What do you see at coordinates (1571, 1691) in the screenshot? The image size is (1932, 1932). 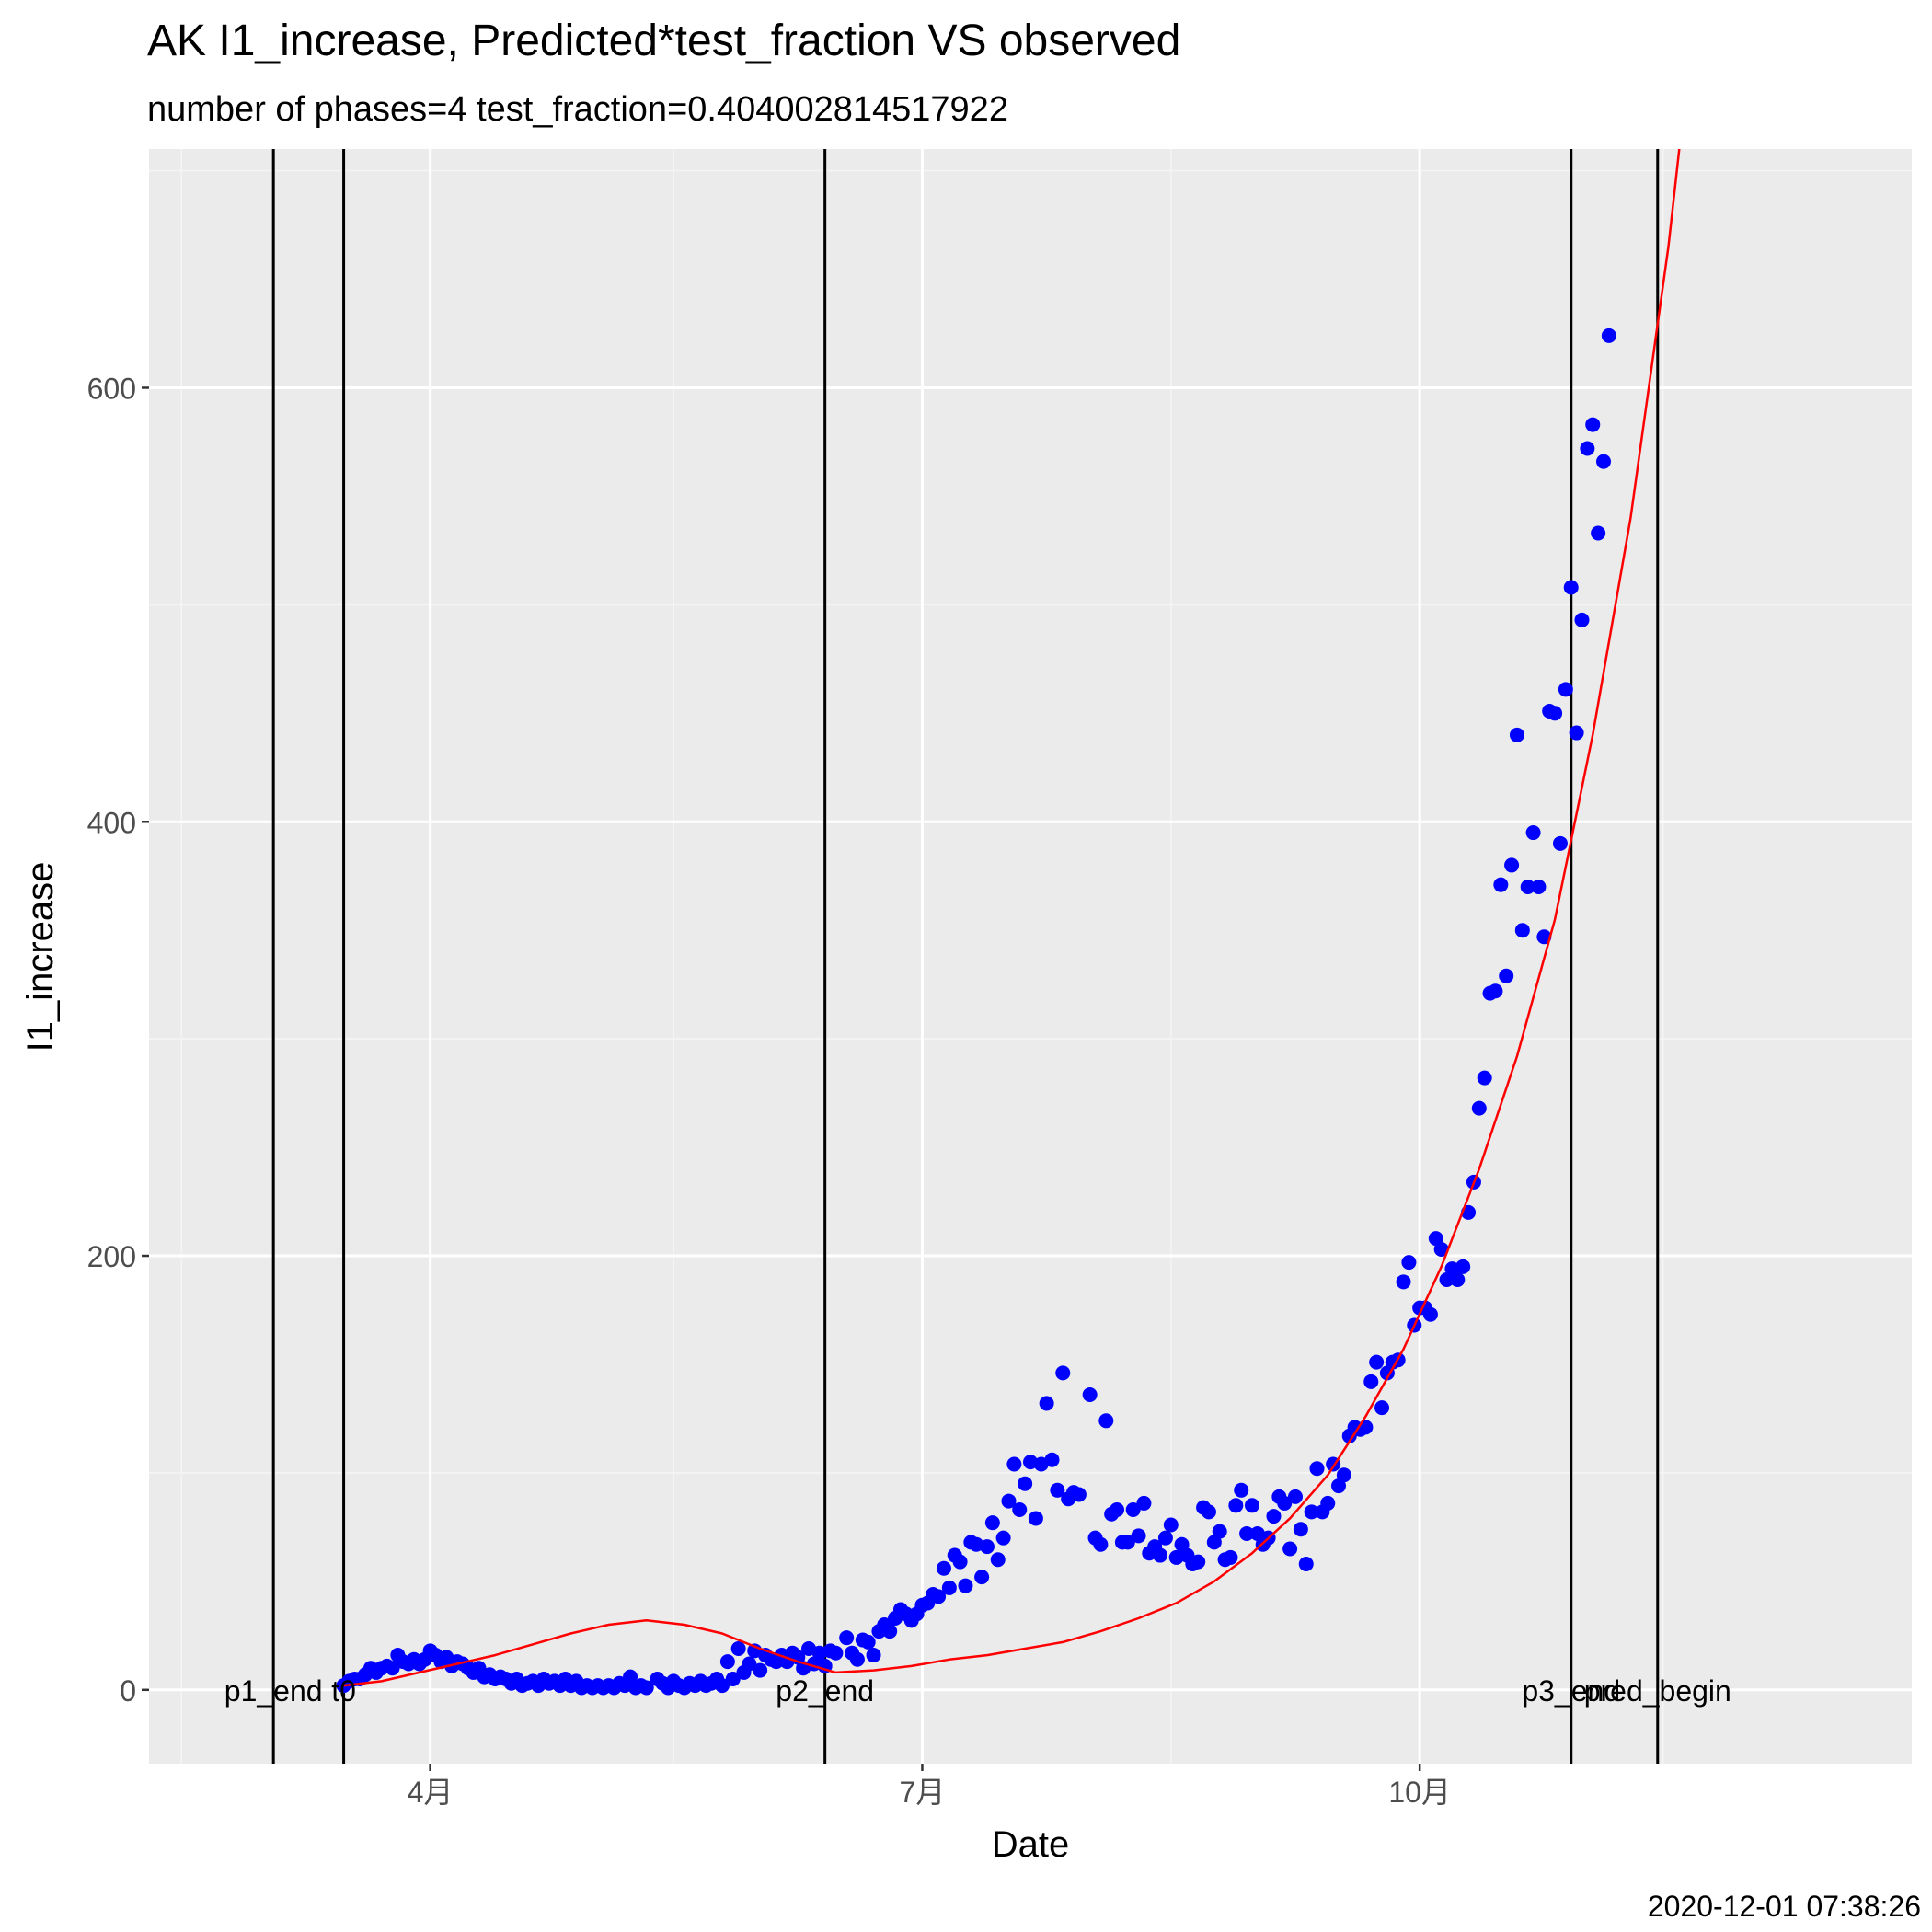 I see `phase-label: p3_end` at bounding box center [1571, 1691].